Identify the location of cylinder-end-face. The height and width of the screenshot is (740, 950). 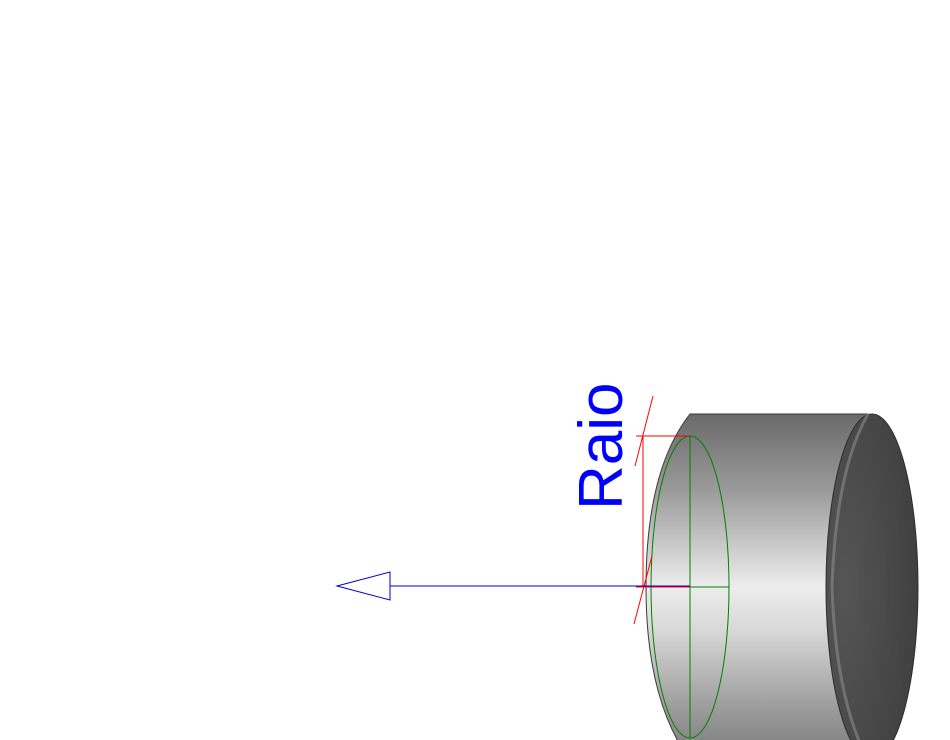
(872, 576).